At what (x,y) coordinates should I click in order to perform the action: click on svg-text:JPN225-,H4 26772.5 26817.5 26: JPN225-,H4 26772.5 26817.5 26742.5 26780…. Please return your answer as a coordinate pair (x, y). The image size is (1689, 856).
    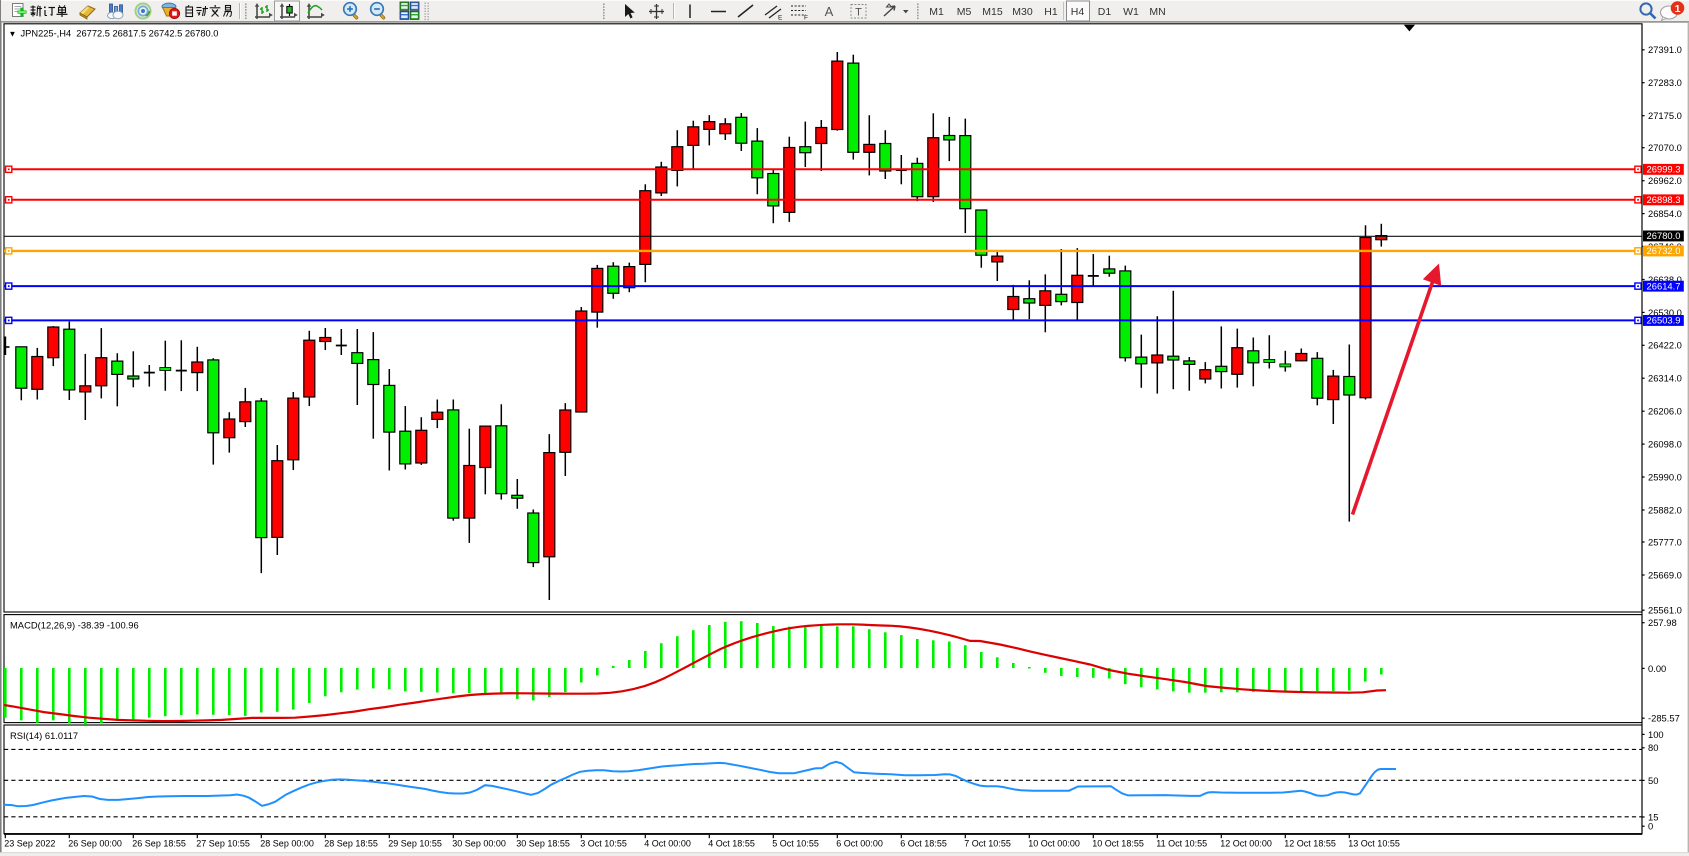
    Looking at the image, I should click on (120, 33).